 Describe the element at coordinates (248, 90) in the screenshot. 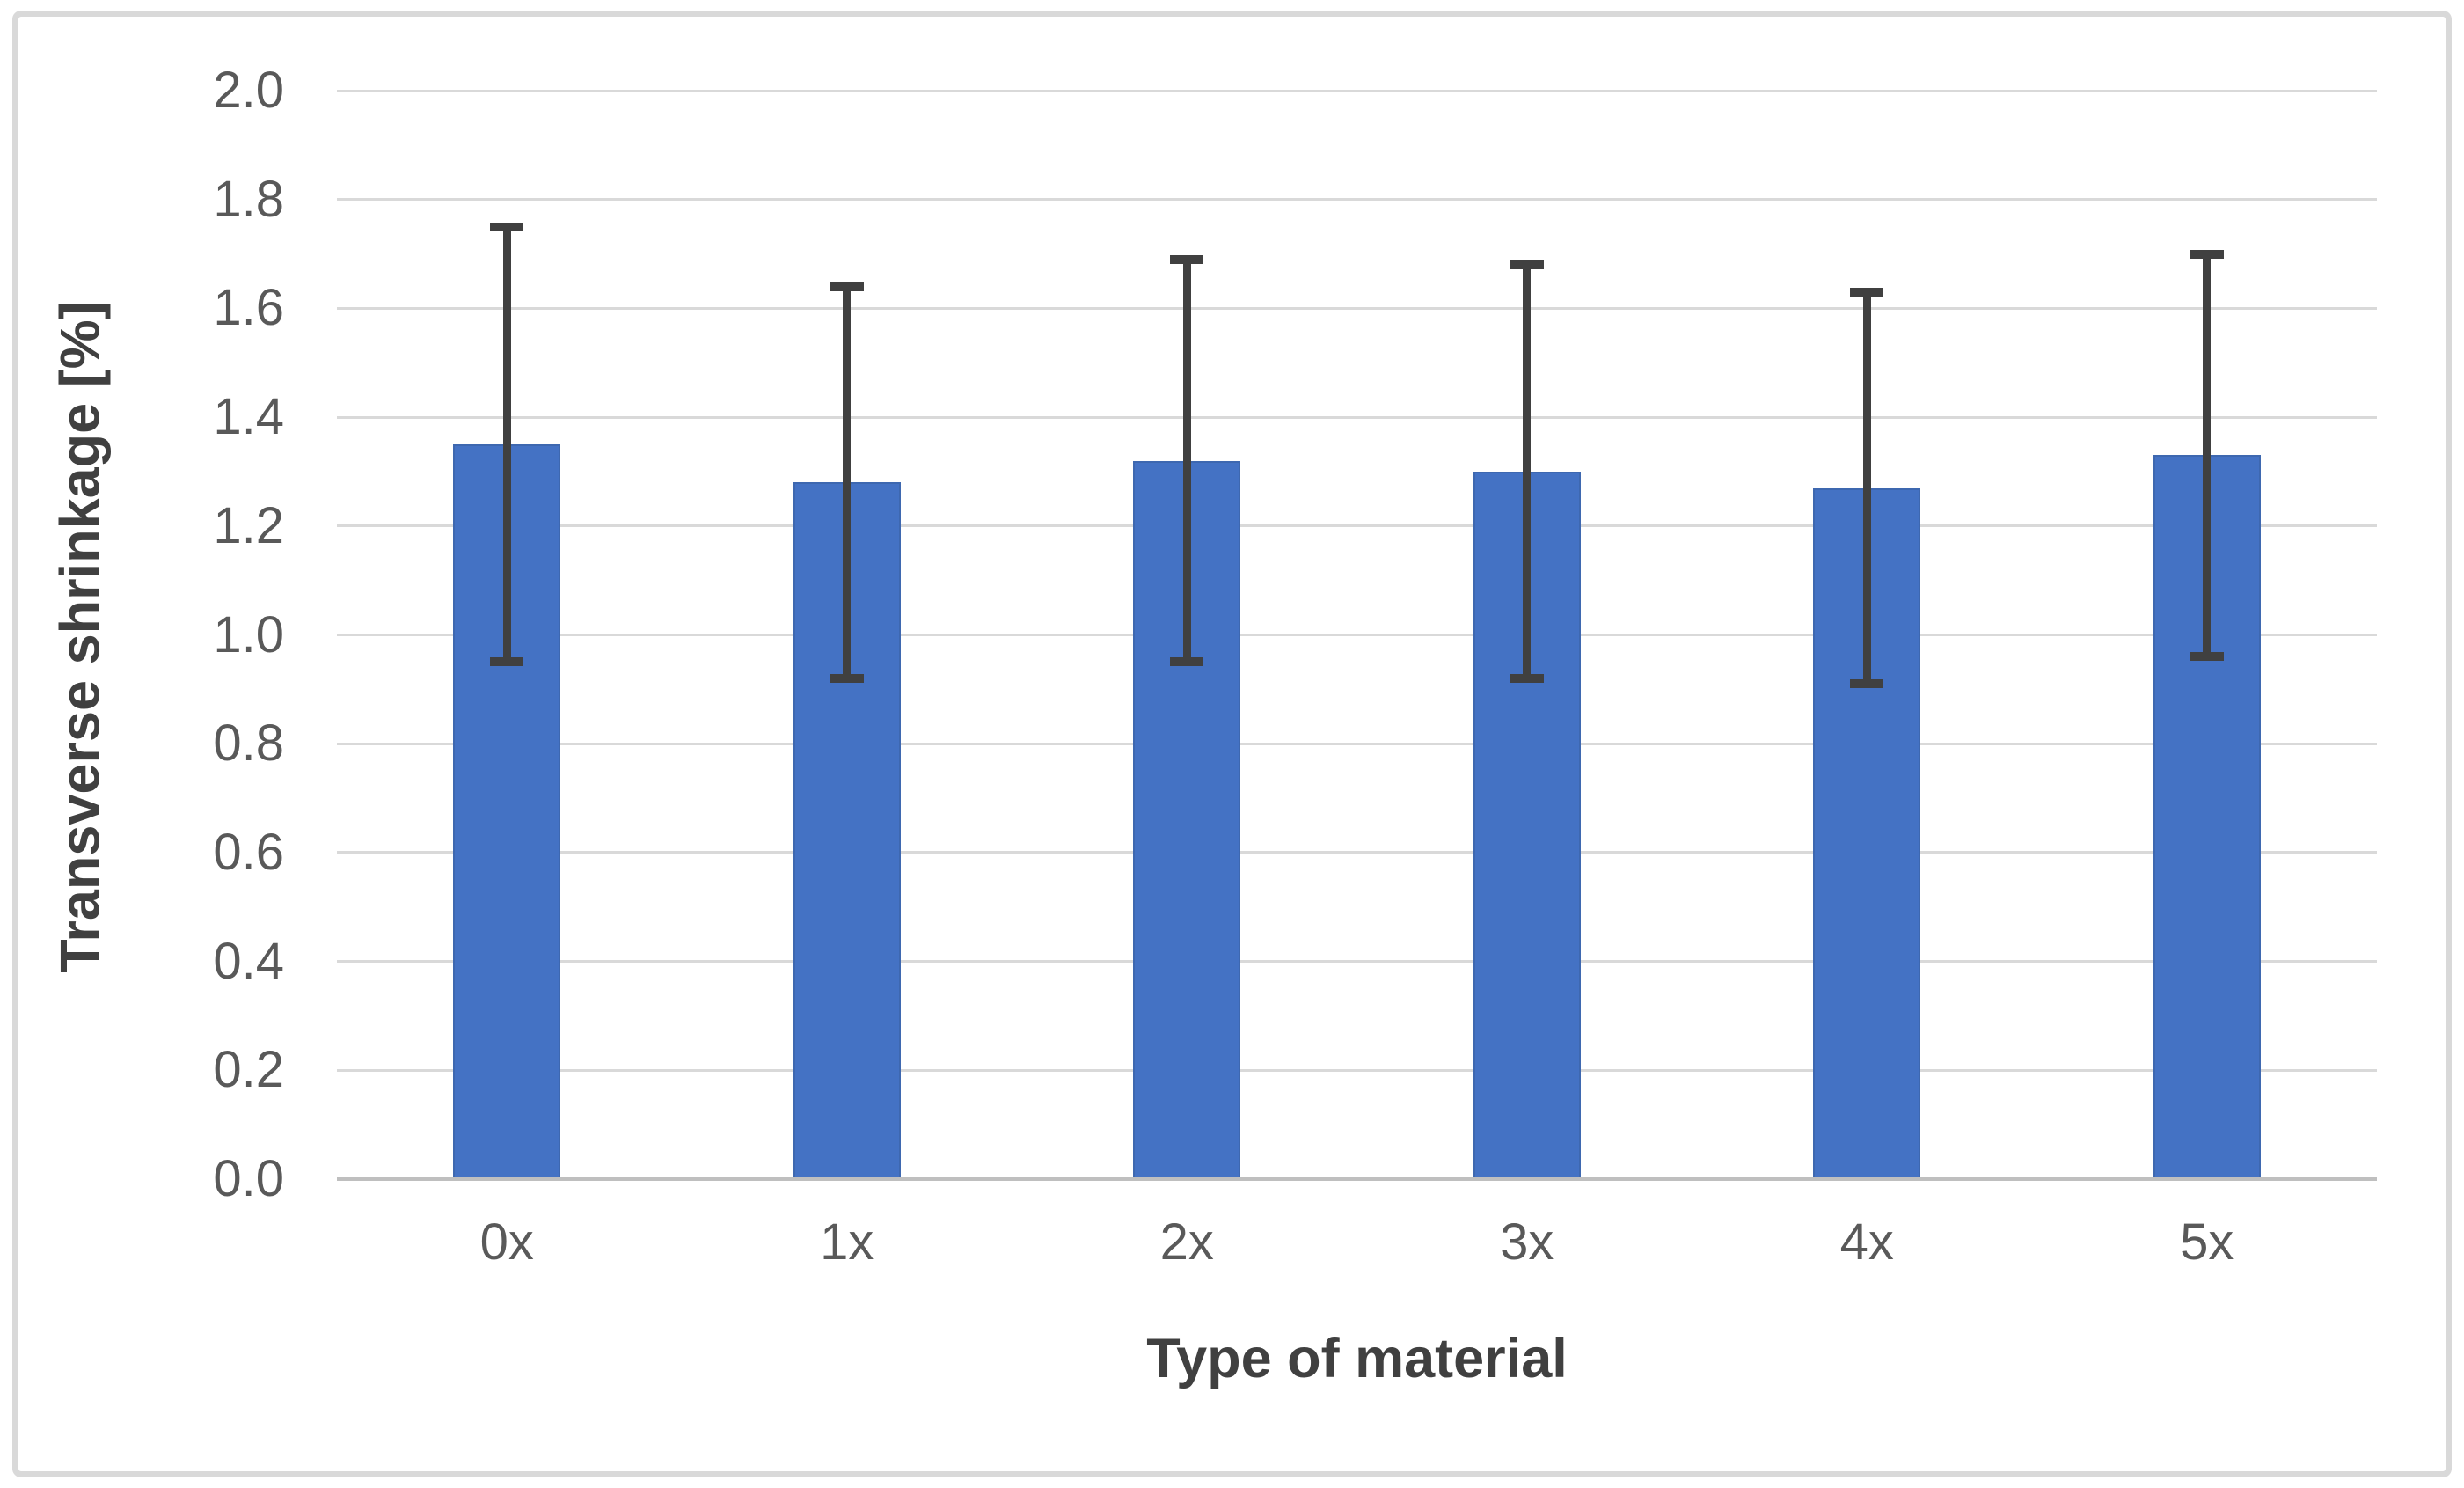

I see `y-tick-label: 2.0` at that location.